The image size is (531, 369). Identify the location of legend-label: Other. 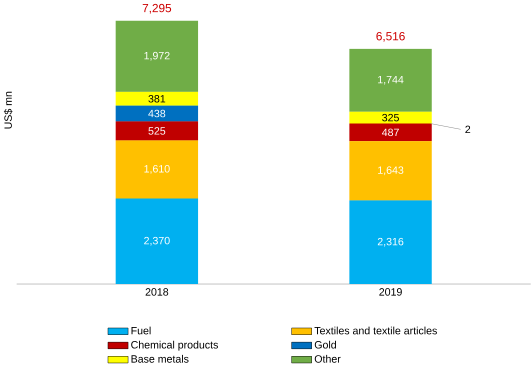
(327, 358).